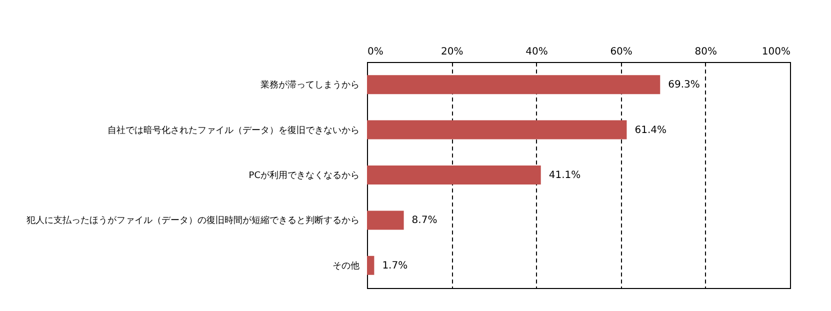 The image size is (831, 311). What do you see at coordinates (650, 130) in the screenshot?
I see `data-label: 61.4%` at bounding box center [650, 130].